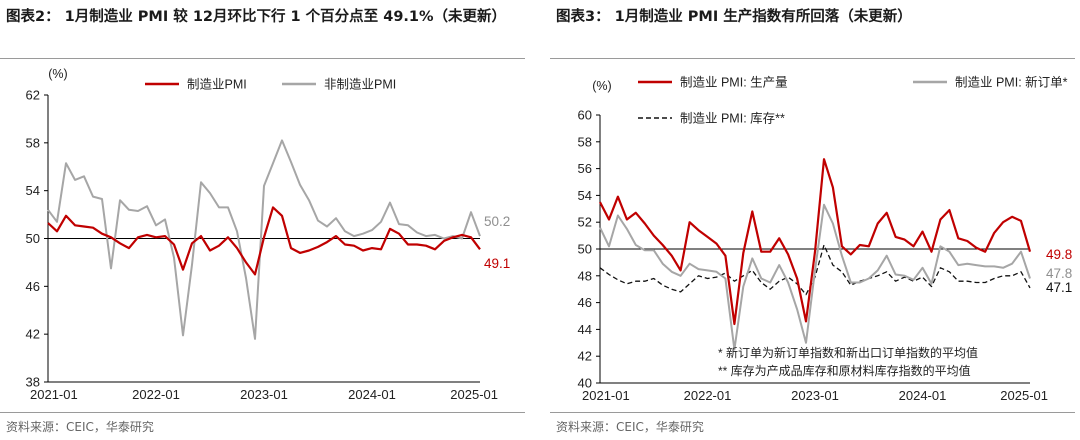 Image resolution: width=1080 pixels, height=440 pixels. What do you see at coordinates (497, 221) in the screenshot?
I see `end-label-1: 50.2` at bounding box center [497, 221].